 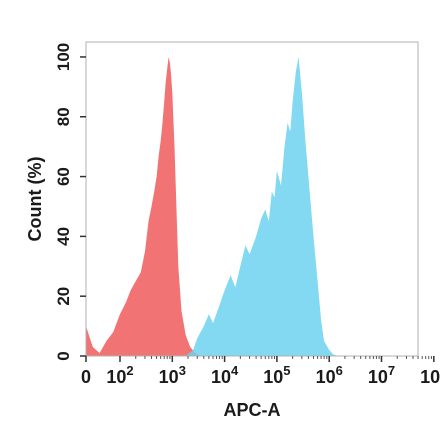 I want to click on y-tick-label: 40, so click(x=63, y=236).